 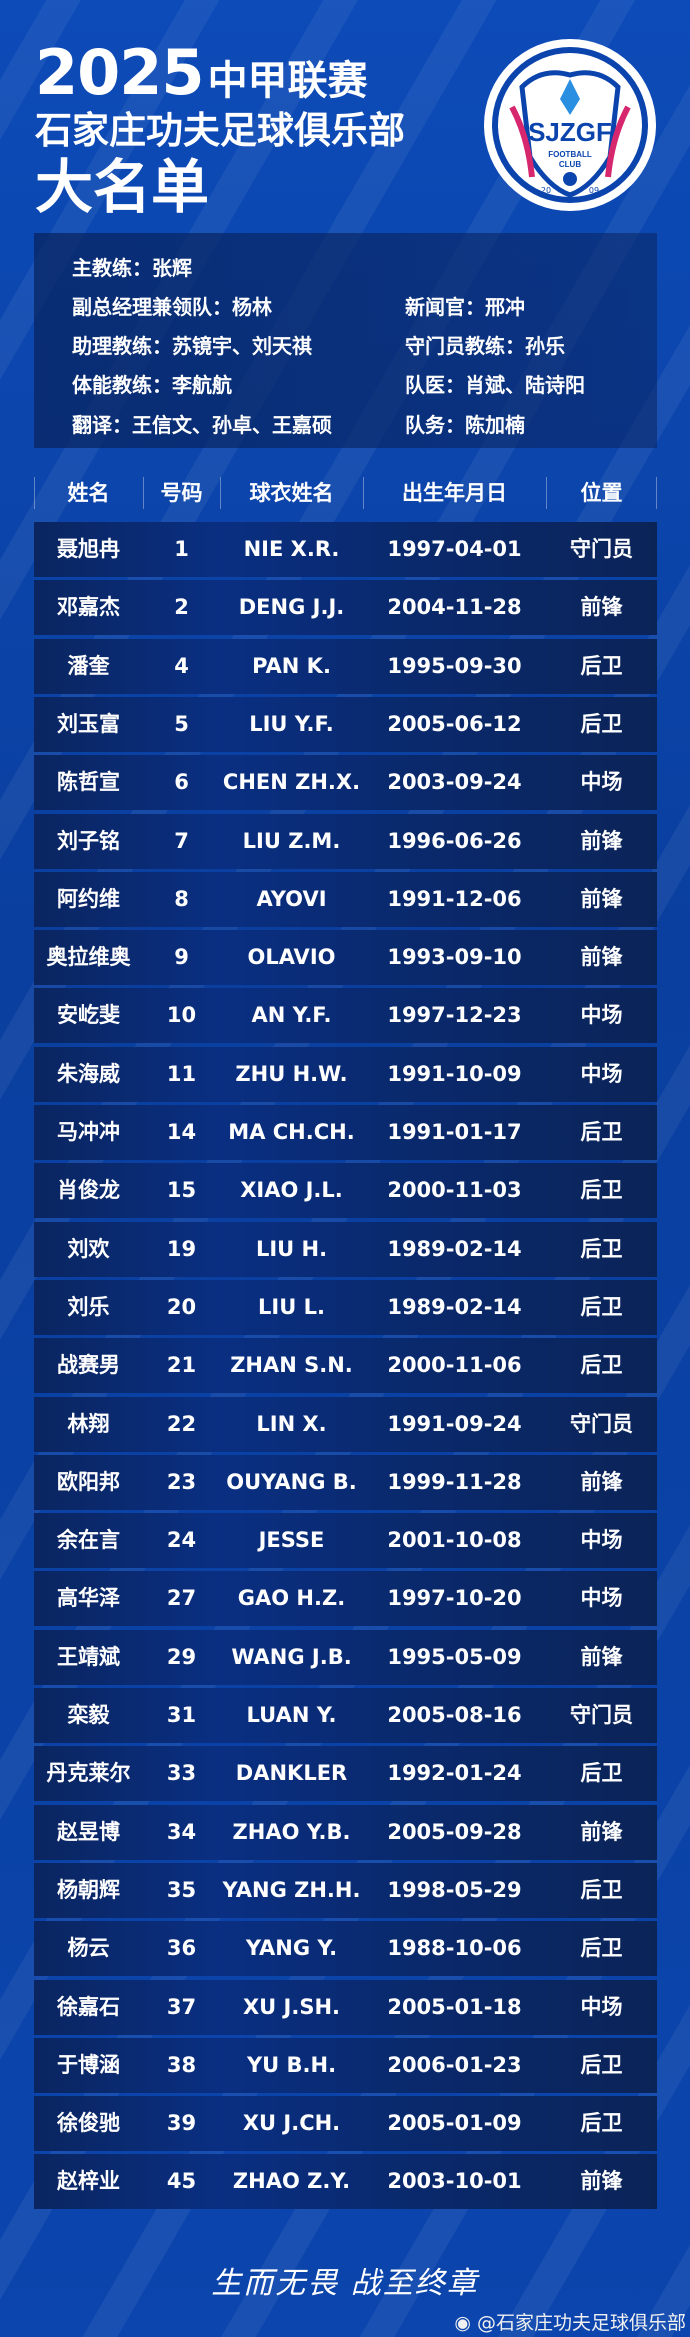 What do you see at coordinates (454, 607) in the screenshot?
I see `birthdate: 2004-11-28` at bounding box center [454, 607].